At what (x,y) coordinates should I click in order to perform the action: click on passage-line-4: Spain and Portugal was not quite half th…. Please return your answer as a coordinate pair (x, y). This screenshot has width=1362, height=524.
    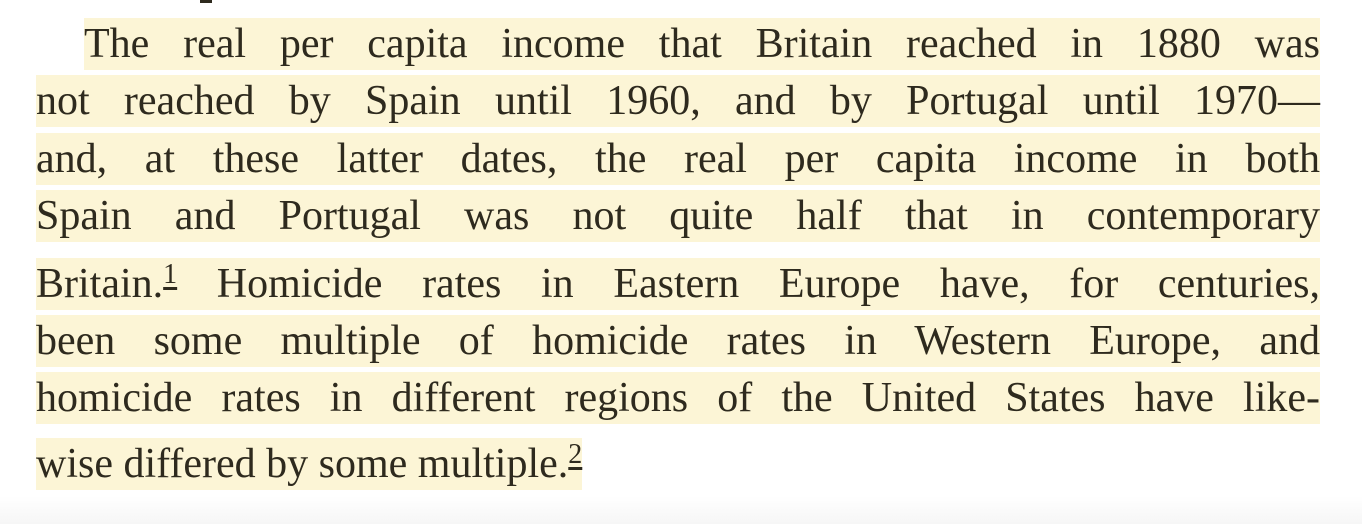
    Looking at the image, I should click on (678, 216).